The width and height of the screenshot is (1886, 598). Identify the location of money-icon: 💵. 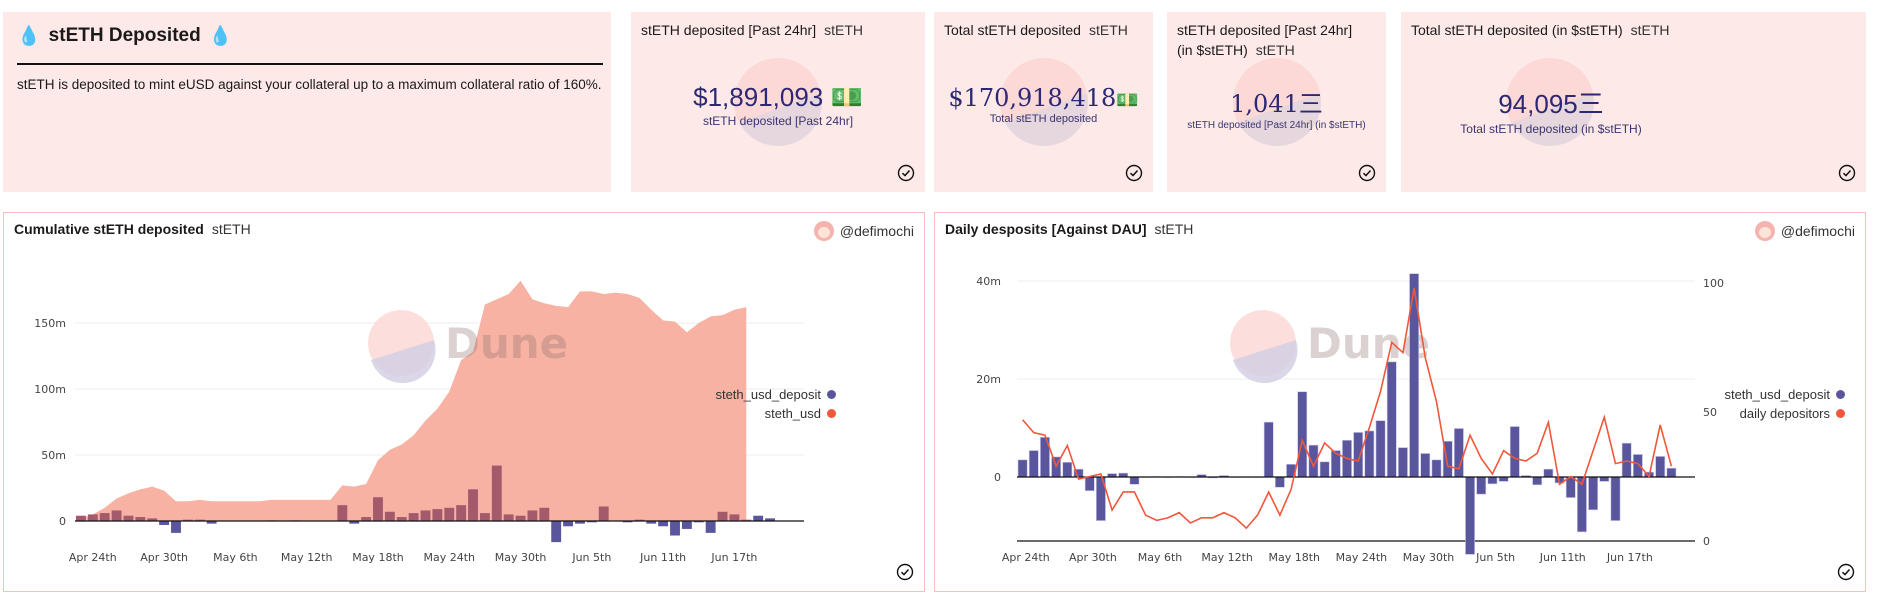
(846, 97).